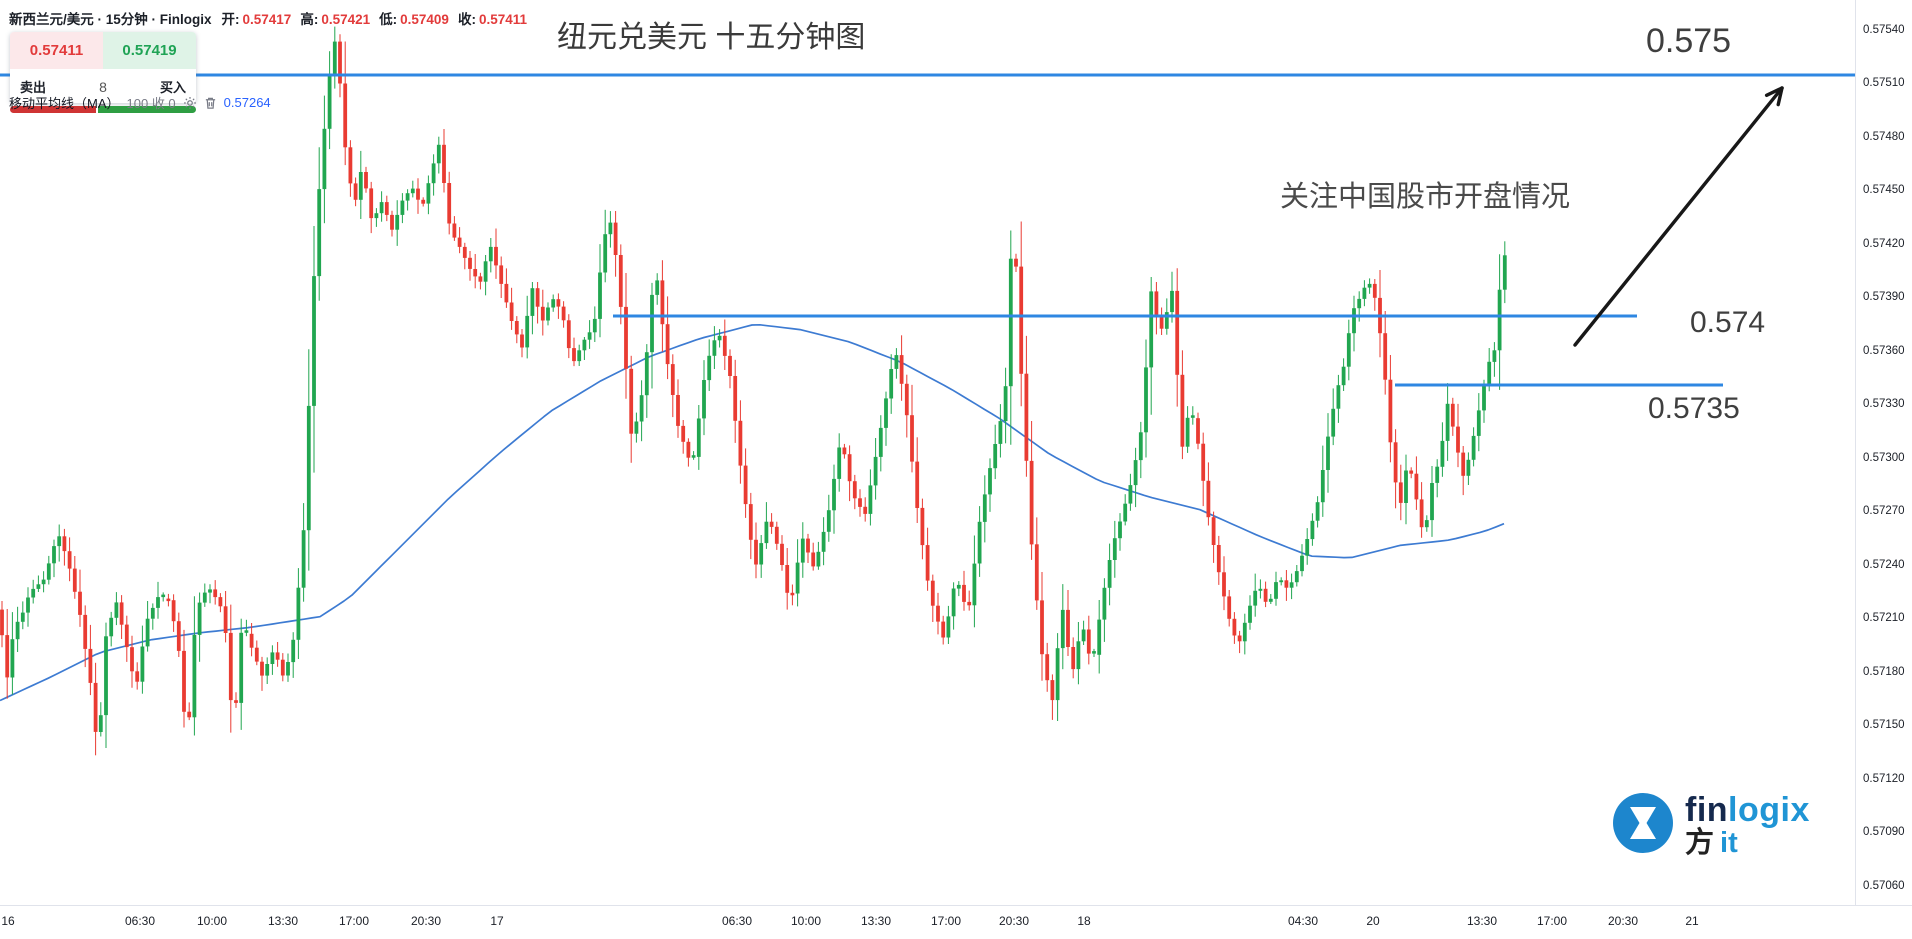  I want to click on price-tick: 0.57480, so click(1884, 137).